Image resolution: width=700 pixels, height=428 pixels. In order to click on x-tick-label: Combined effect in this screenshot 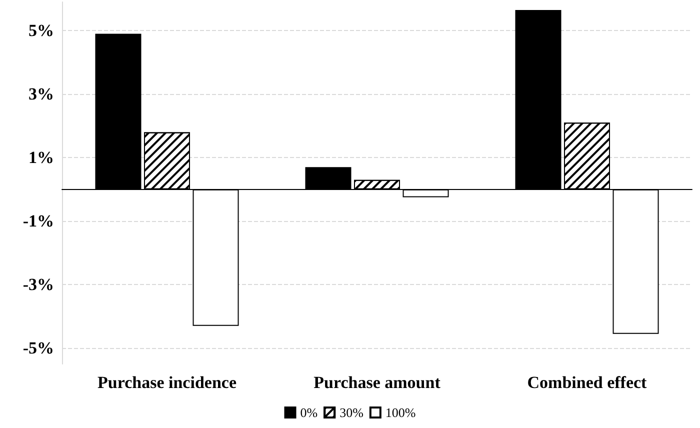, I will do `click(587, 382)`.